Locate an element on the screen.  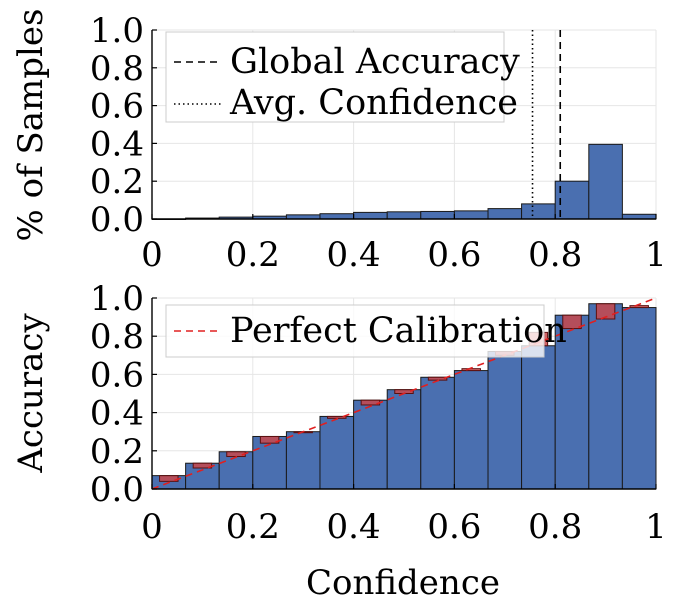
bottom-legend: Perfect Calibration is located at coordinates (366, 331).